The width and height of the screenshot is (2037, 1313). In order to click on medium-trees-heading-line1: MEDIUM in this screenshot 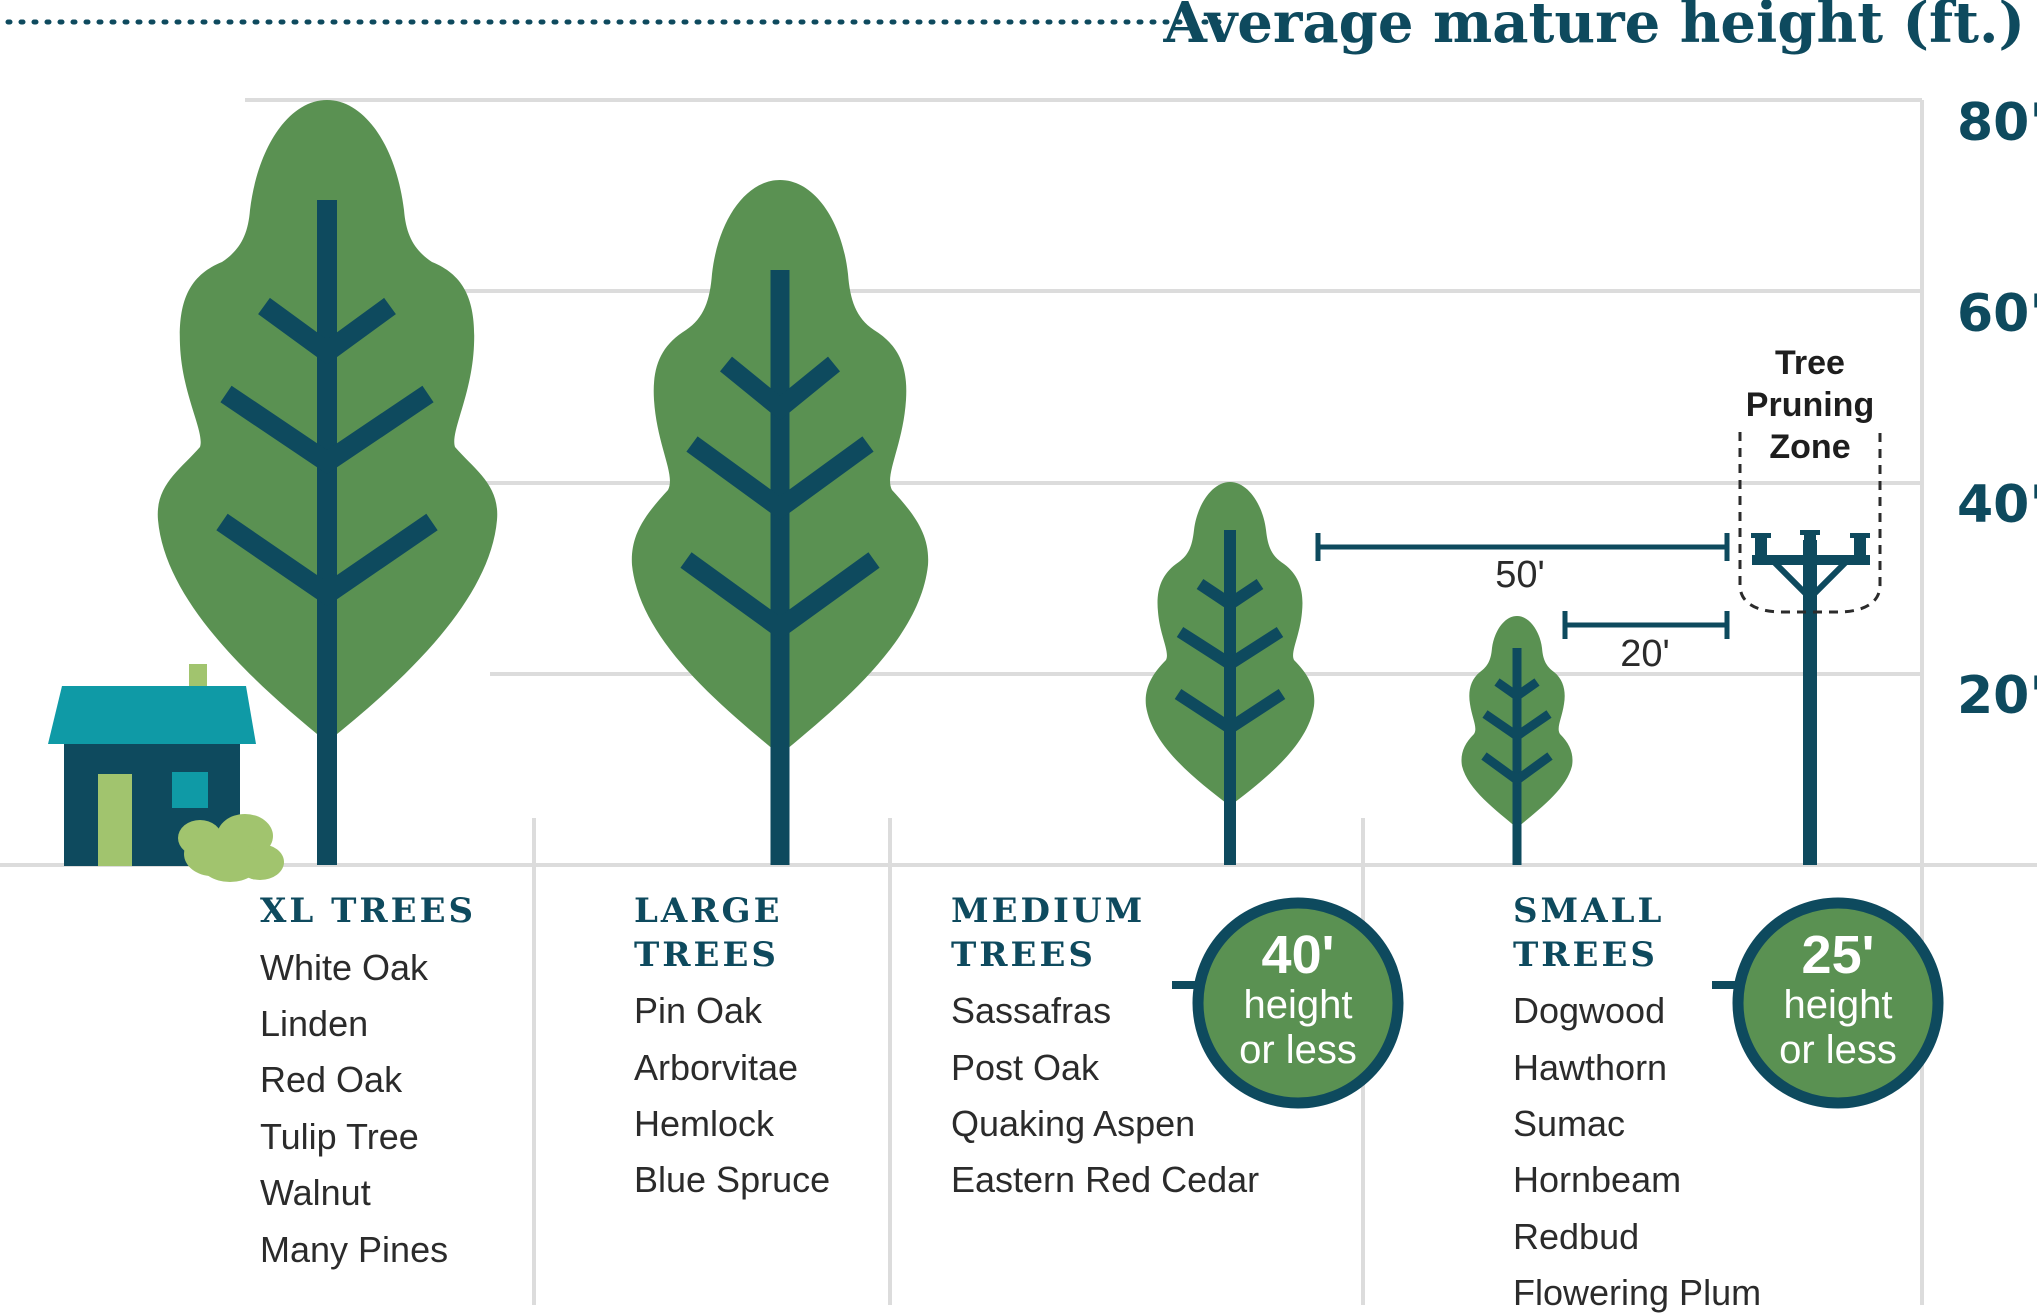, I will do `click(1048, 911)`.